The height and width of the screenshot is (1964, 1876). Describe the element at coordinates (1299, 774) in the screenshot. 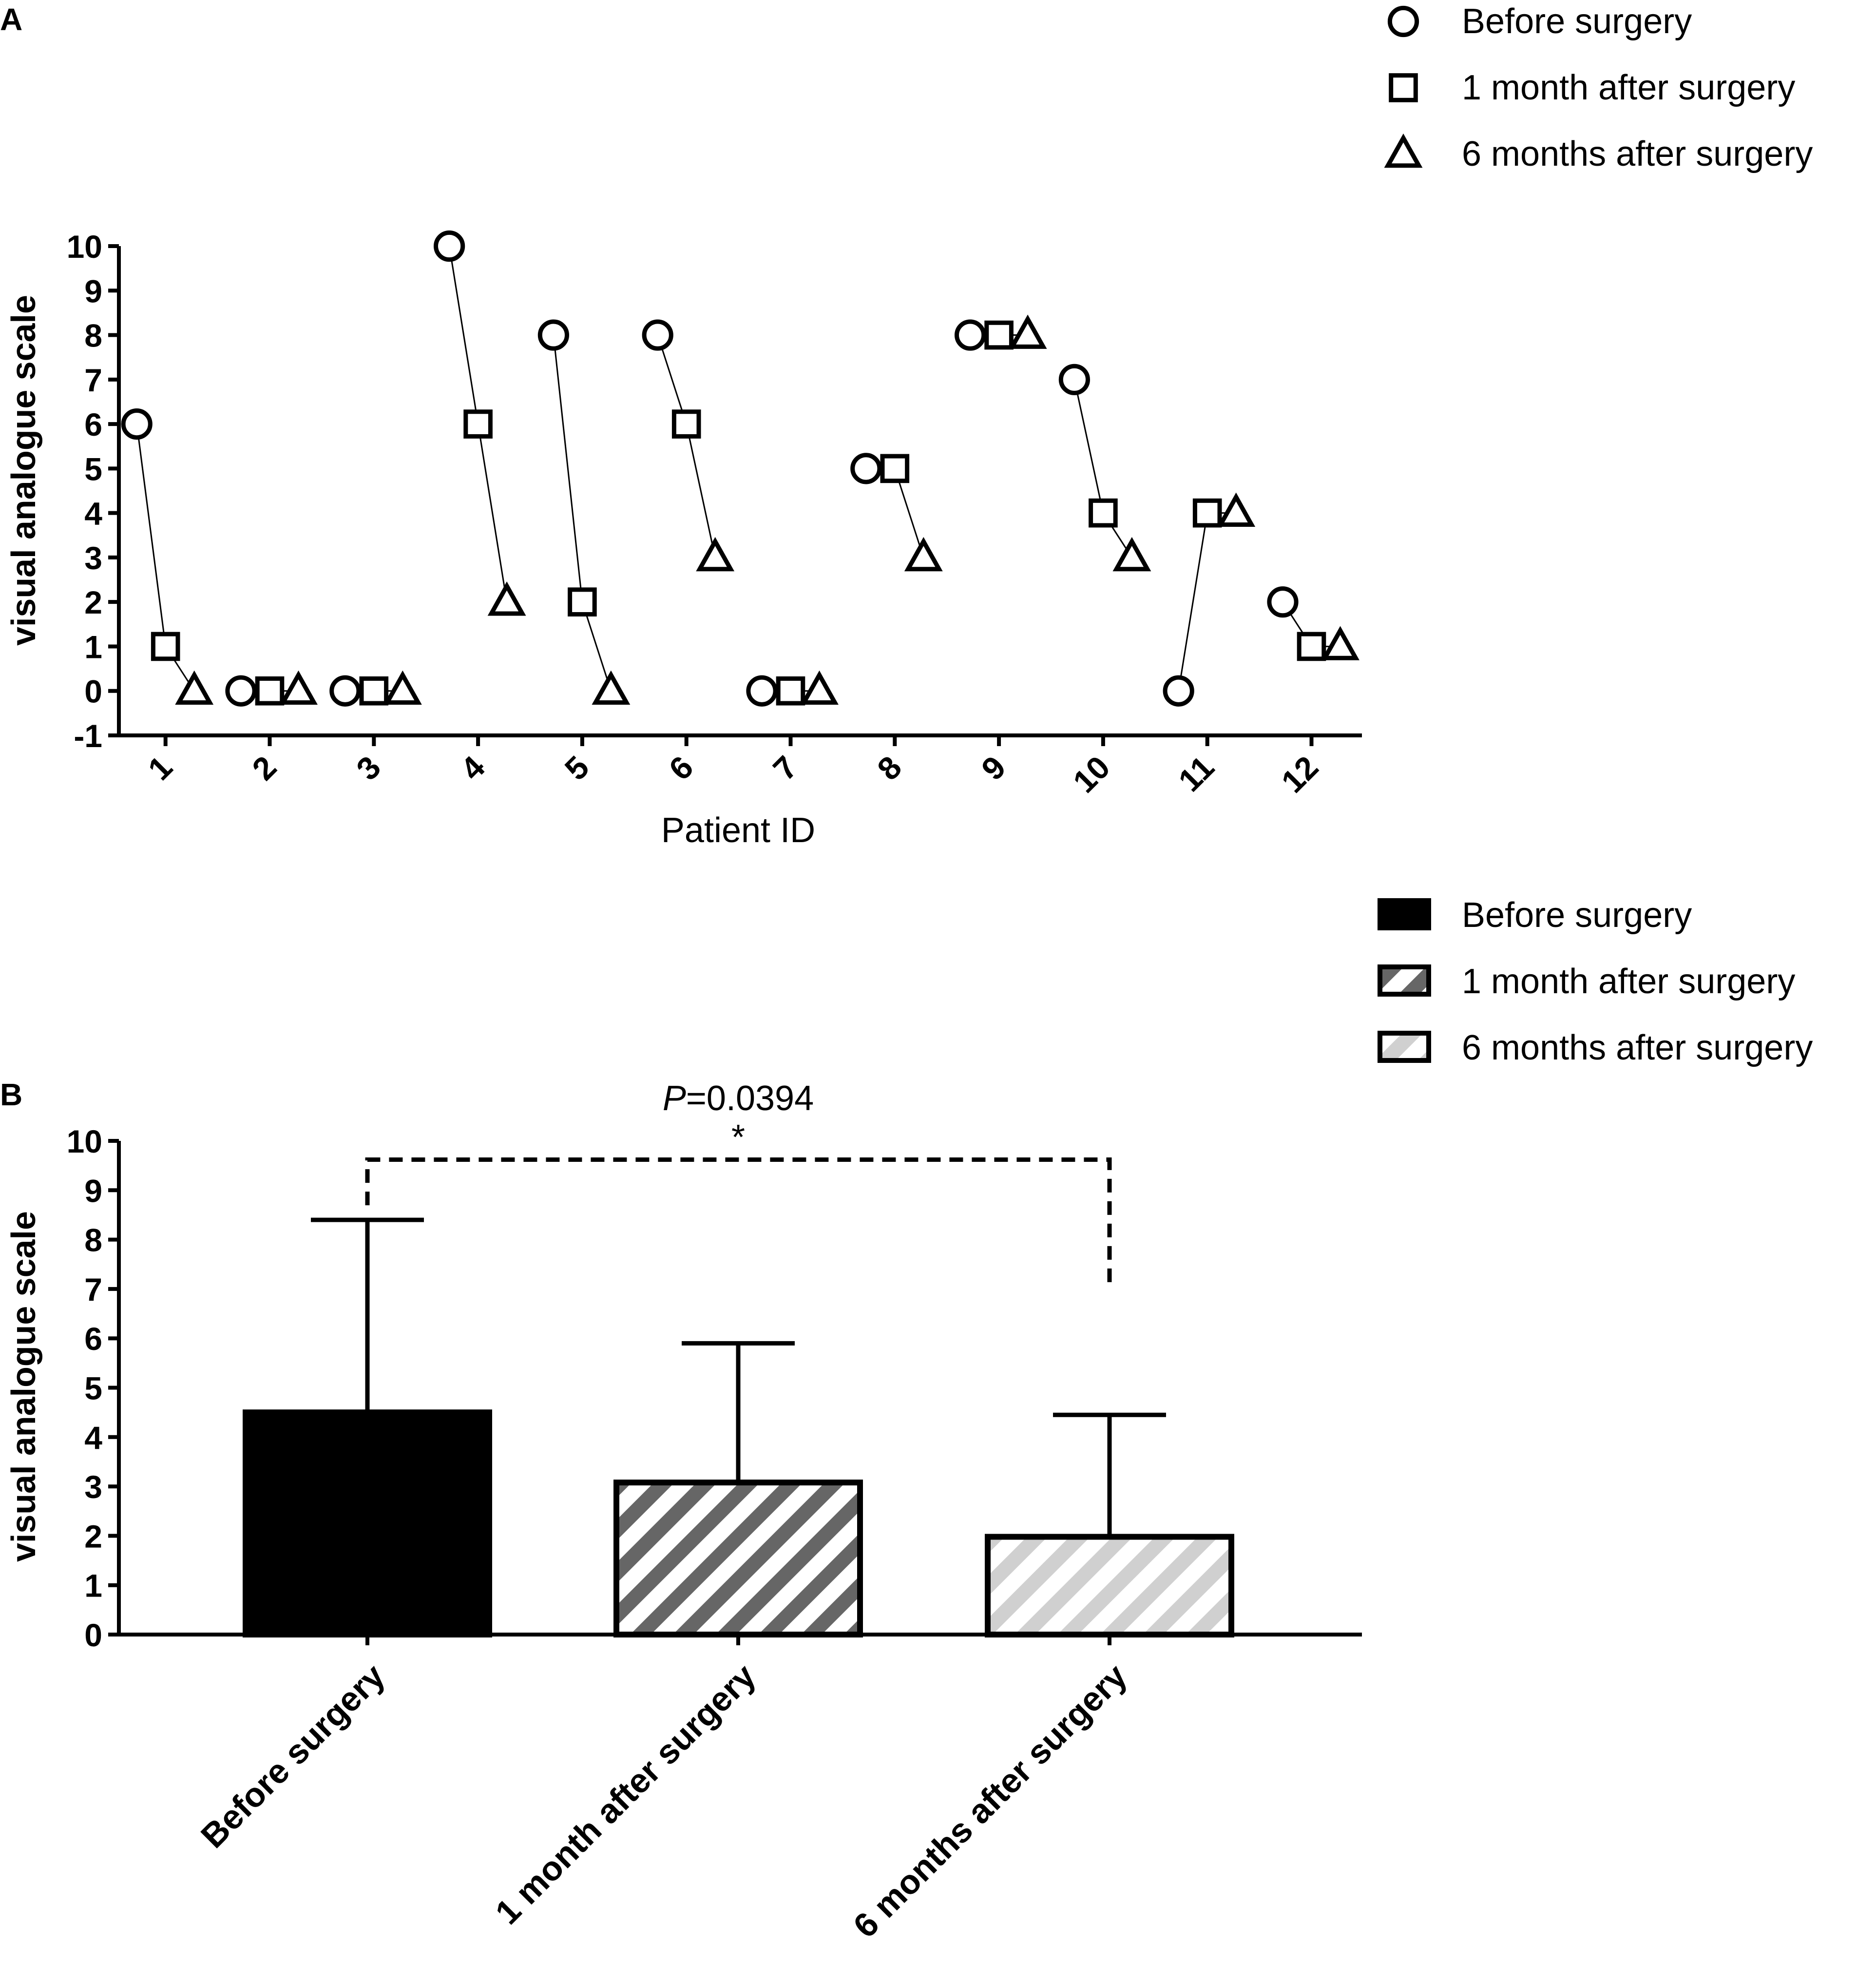

I see `a-xtick-label: 12` at that location.